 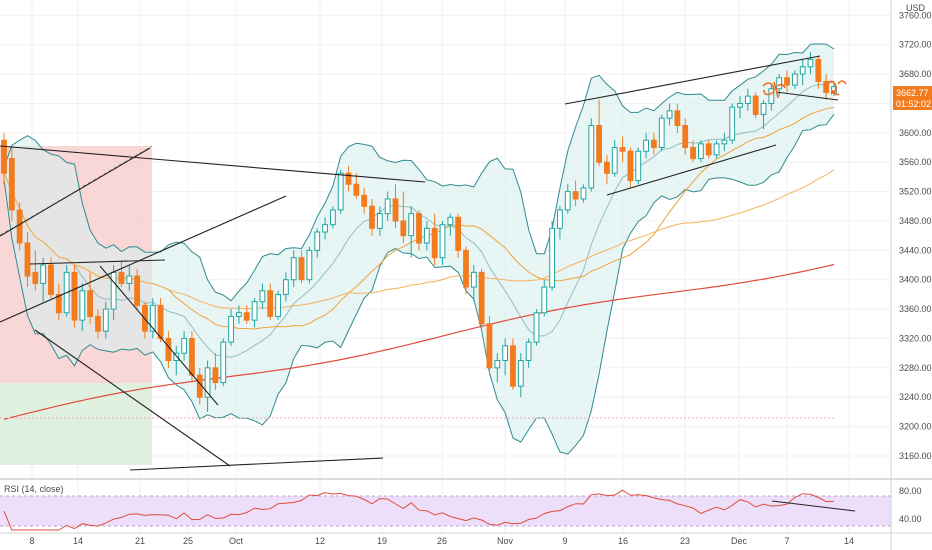 I want to click on rsi-label: RSI (14, close), so click(x=34, y=489).